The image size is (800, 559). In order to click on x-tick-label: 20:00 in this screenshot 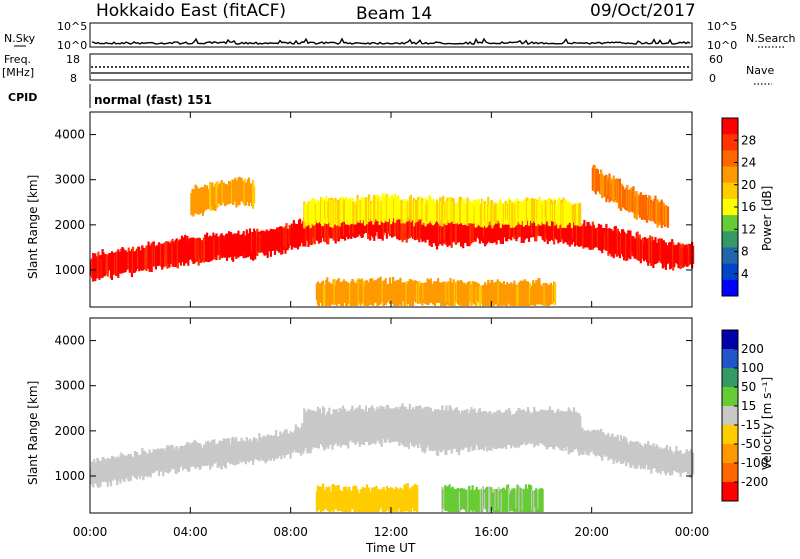, I will do `click(591, 532)`.